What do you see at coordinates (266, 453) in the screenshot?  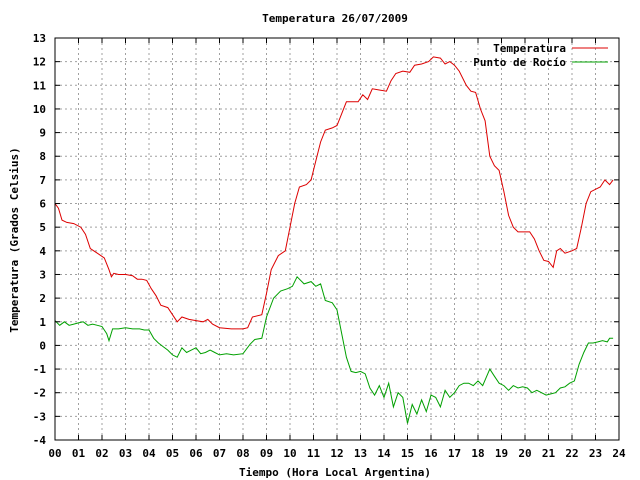 I see `x-tick-label: 09` at bounding box center [266, 453].